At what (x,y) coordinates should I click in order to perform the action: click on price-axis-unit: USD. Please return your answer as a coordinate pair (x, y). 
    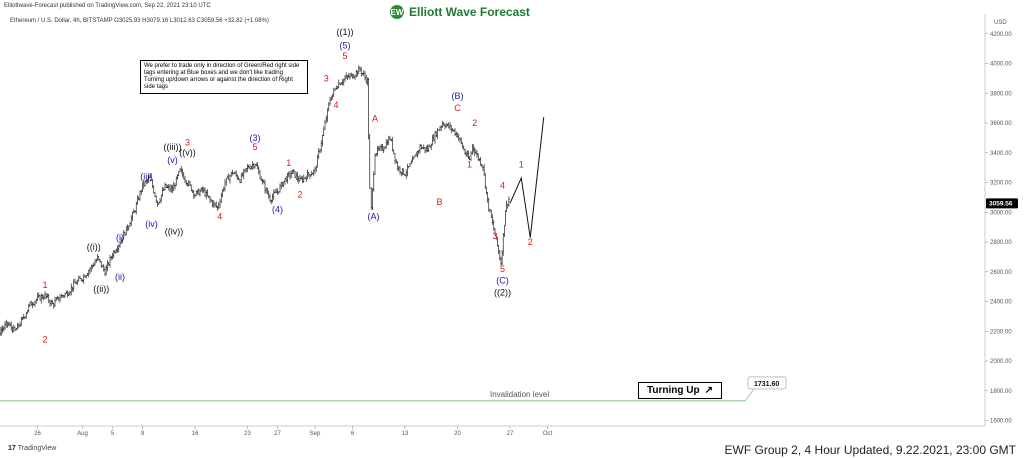
    Looking at the image, I should click on (1000, 23).